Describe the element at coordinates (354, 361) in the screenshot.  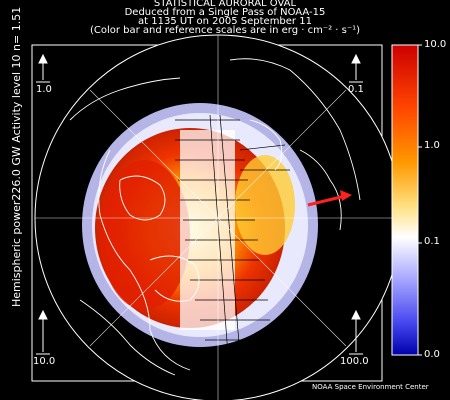
I see `ref-scale-bottom-right: 100.0` at that location.